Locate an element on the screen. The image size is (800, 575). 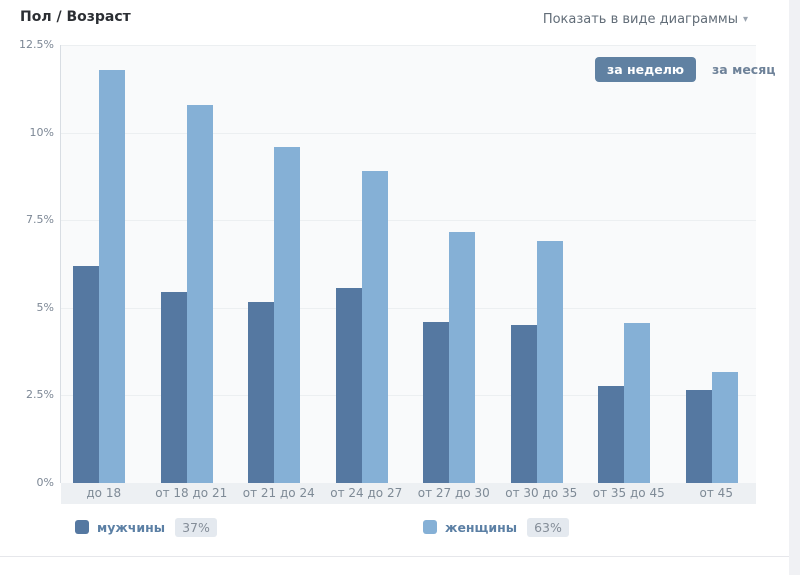
y-tick-label: 10% is located at coordinates (41, 132).